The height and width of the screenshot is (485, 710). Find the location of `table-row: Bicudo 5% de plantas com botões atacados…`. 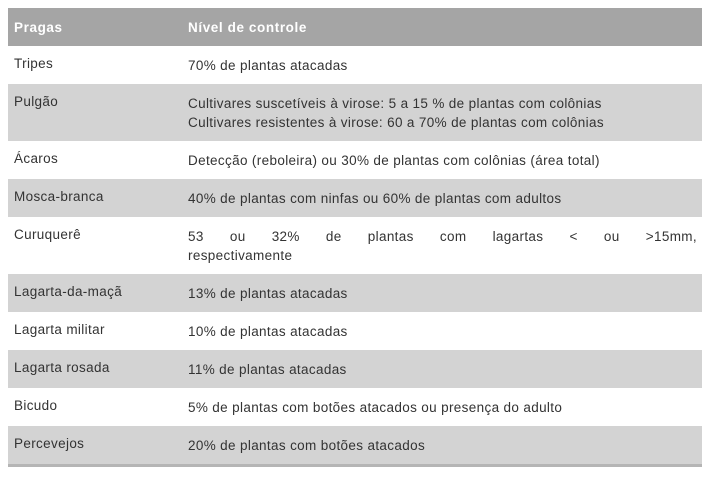

table-row: Bicudo 5% de plantas com botões atacados… is located at coordinates (355, 407).